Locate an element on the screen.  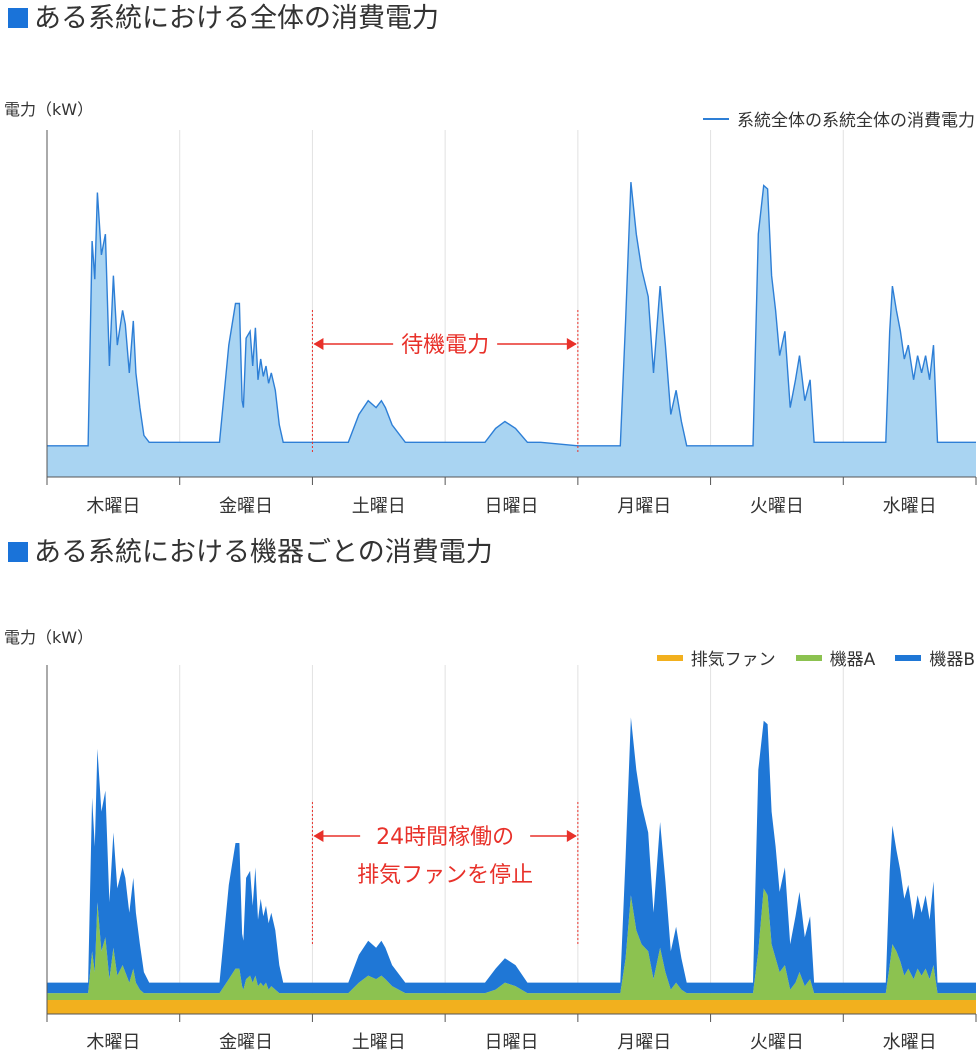
legend-swatch-device-a-icon is located at coordinates (808, 657).